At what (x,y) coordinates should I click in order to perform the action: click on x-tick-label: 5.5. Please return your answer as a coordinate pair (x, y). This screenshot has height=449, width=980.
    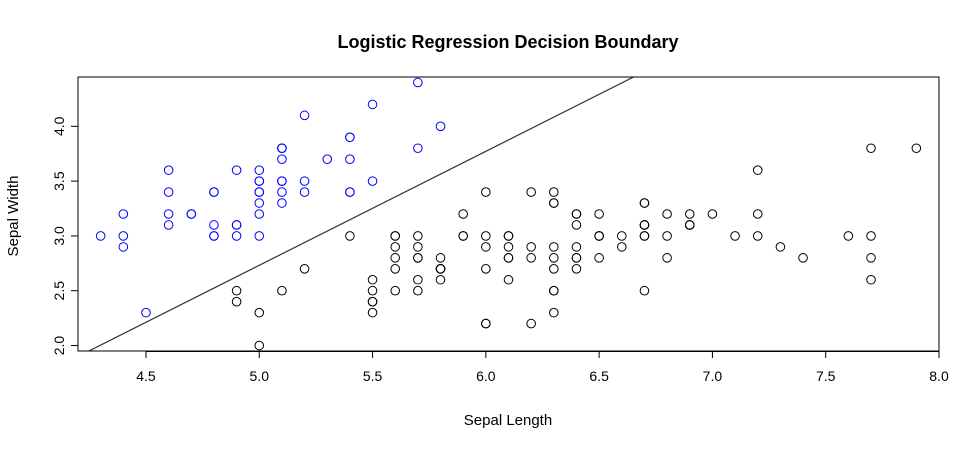
    Looking at the image, I should click on (373, 376).